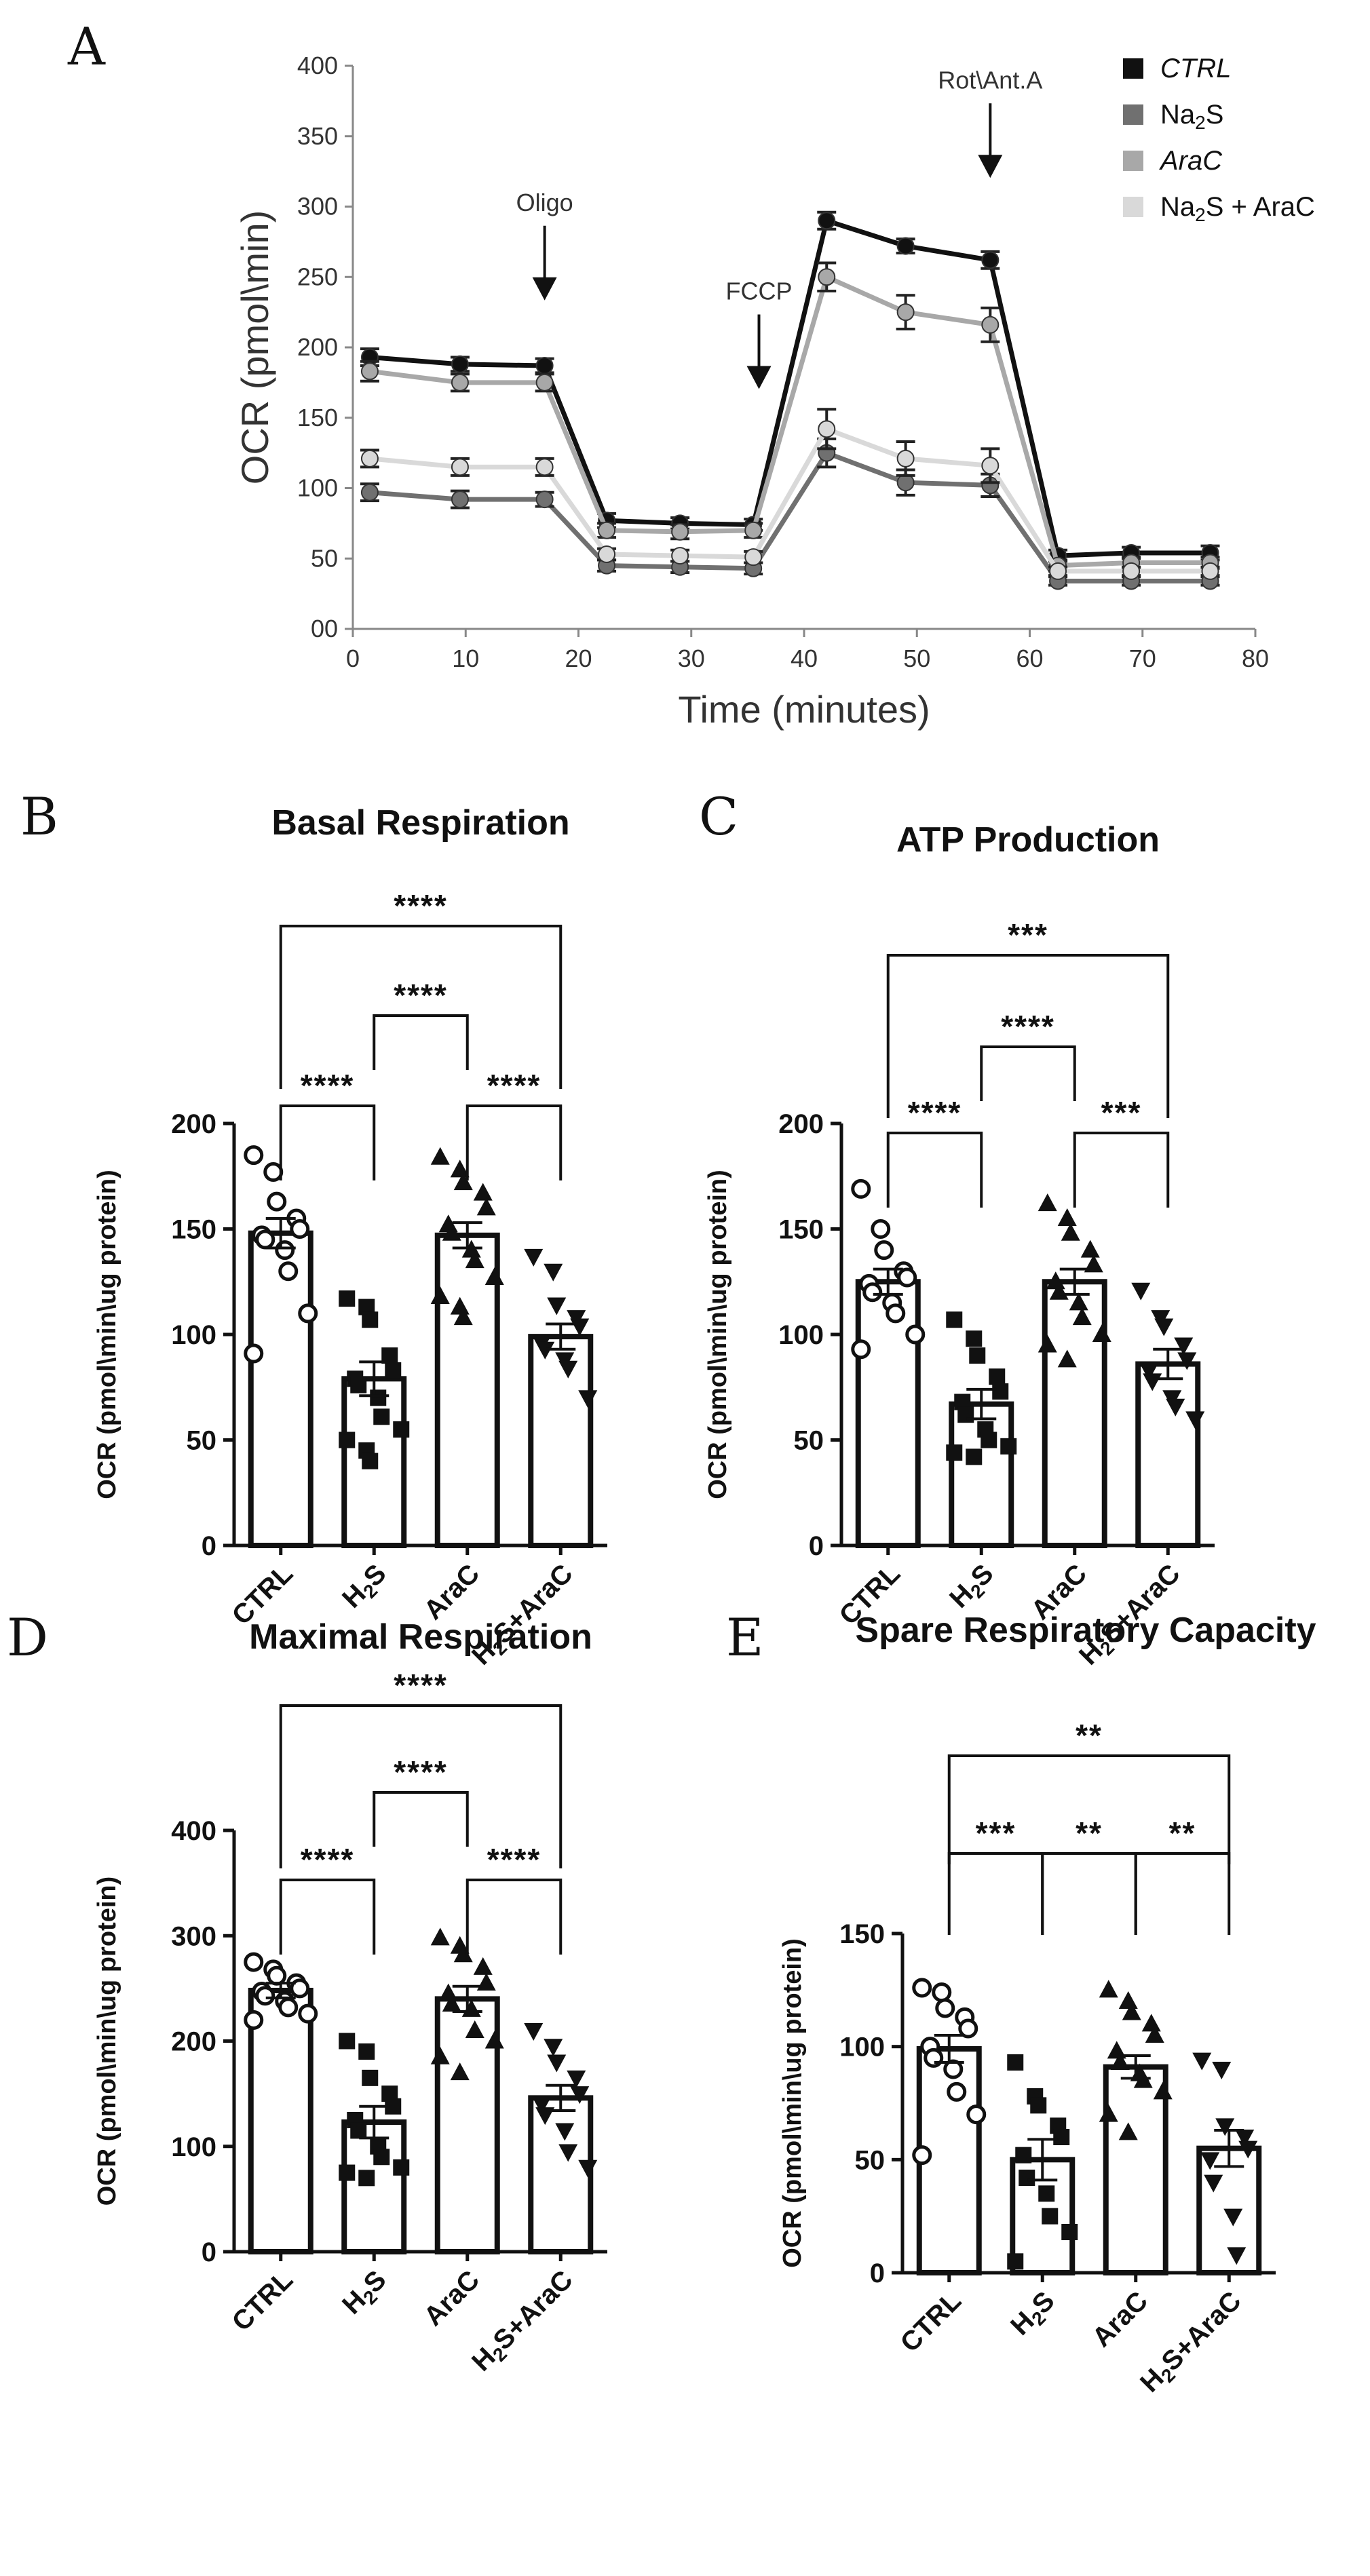 The height and width of the screenshot is (2576, 1370). I want to click on panel-letter-c: C, so click(718, 816).